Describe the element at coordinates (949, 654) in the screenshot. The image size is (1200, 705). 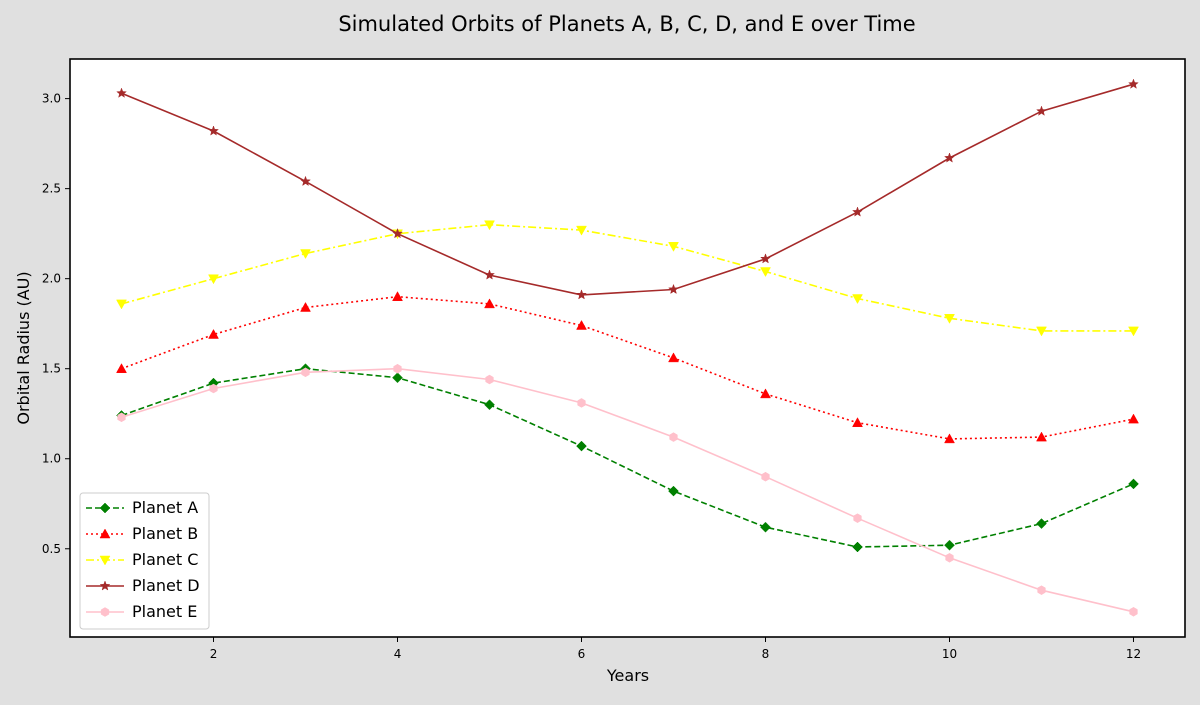
I see `x-tick-label: 10` at that location.